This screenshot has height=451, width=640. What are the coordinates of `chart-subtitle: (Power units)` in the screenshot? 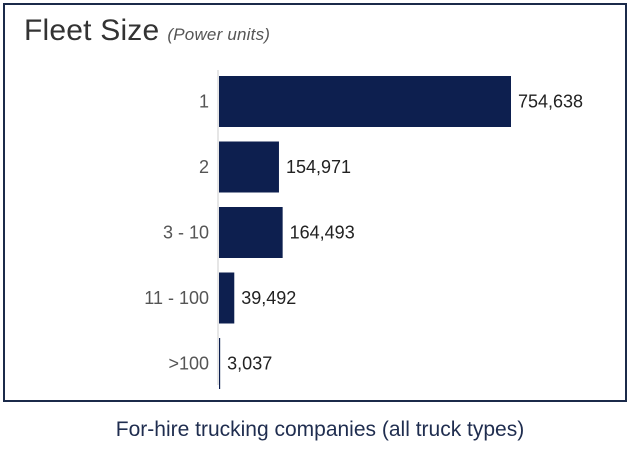 It's located at (219, 34).